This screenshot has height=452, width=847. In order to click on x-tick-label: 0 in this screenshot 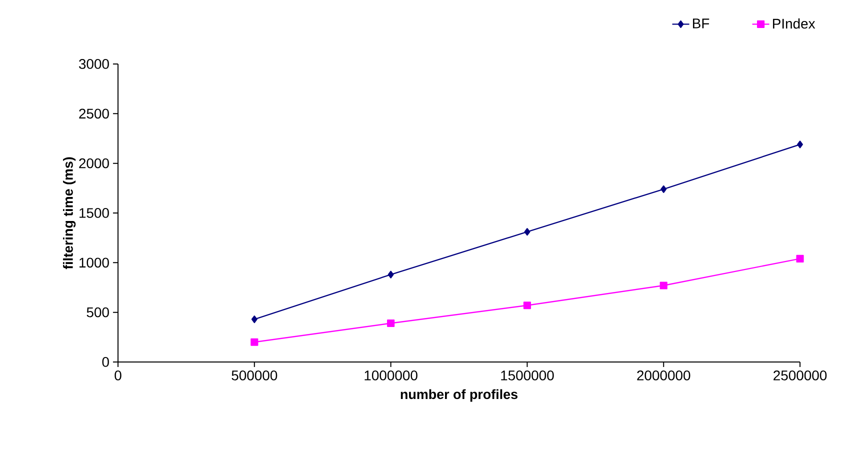, I will do `click(118, 375)`.